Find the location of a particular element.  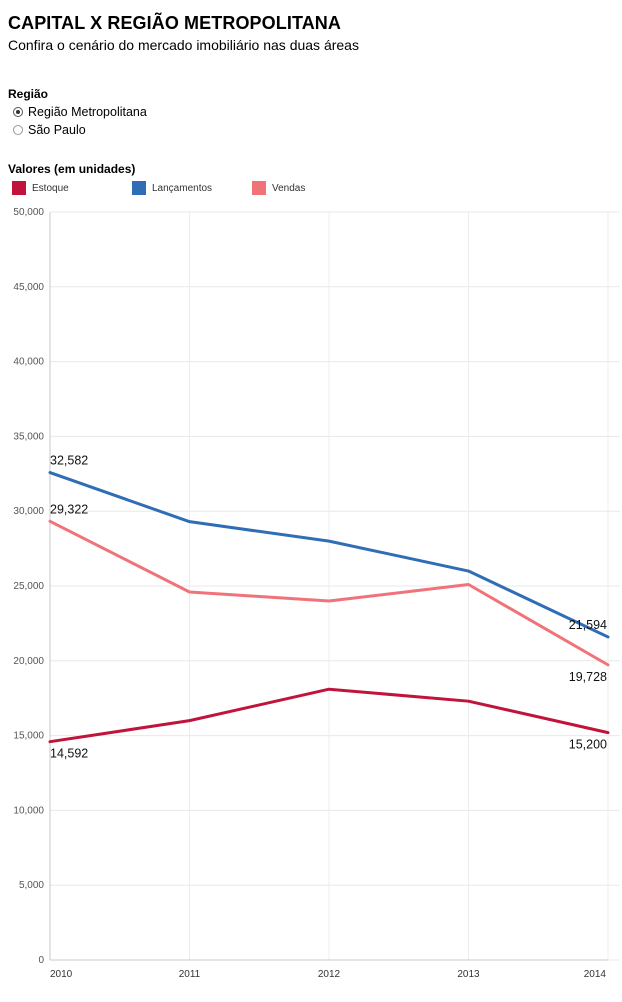

y-tick-label: 25,000 is located at coordinates (28, 586).